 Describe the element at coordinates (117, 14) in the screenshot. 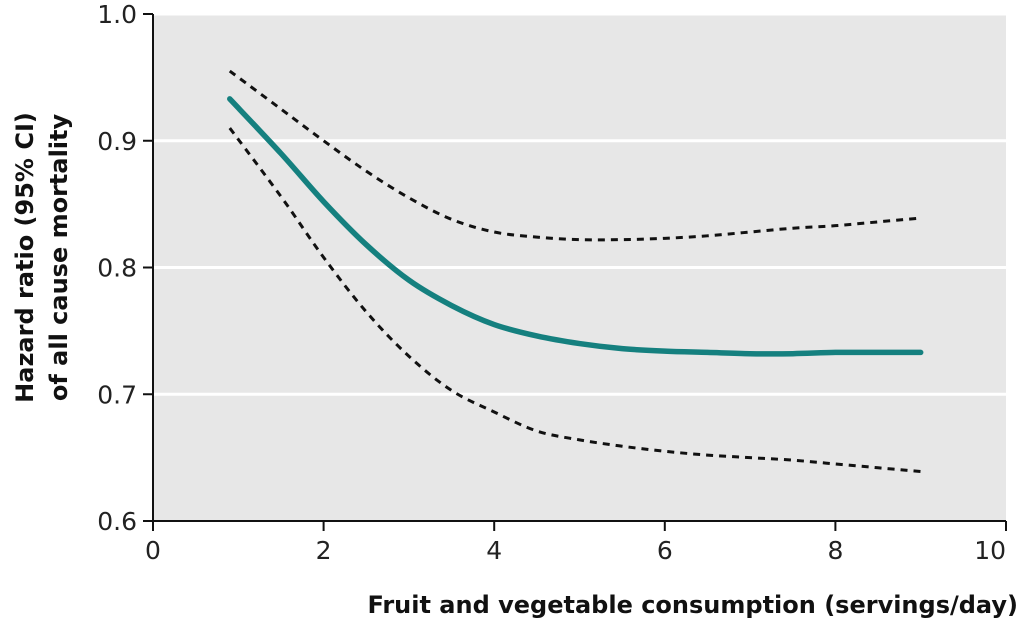

I see `y-tick-label-1.0: 1.0` at that location.